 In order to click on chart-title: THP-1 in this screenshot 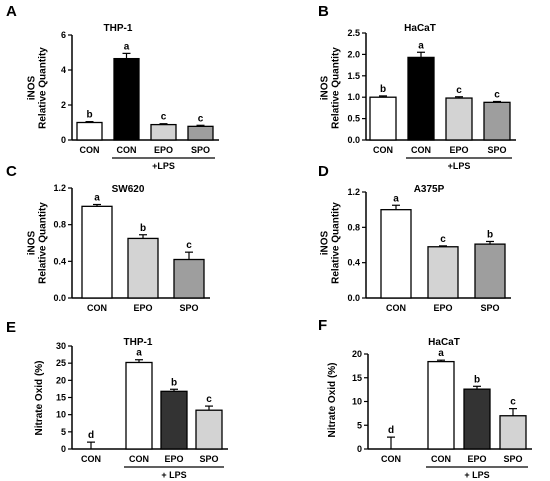, I will do `click(118, 28)`.